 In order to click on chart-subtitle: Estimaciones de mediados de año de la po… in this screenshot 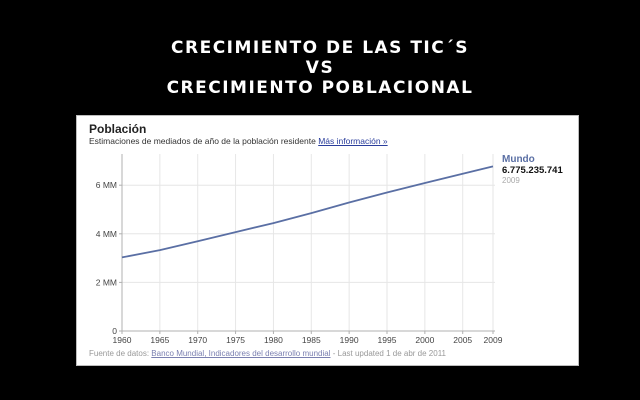, I will do `click(238, 141)`.